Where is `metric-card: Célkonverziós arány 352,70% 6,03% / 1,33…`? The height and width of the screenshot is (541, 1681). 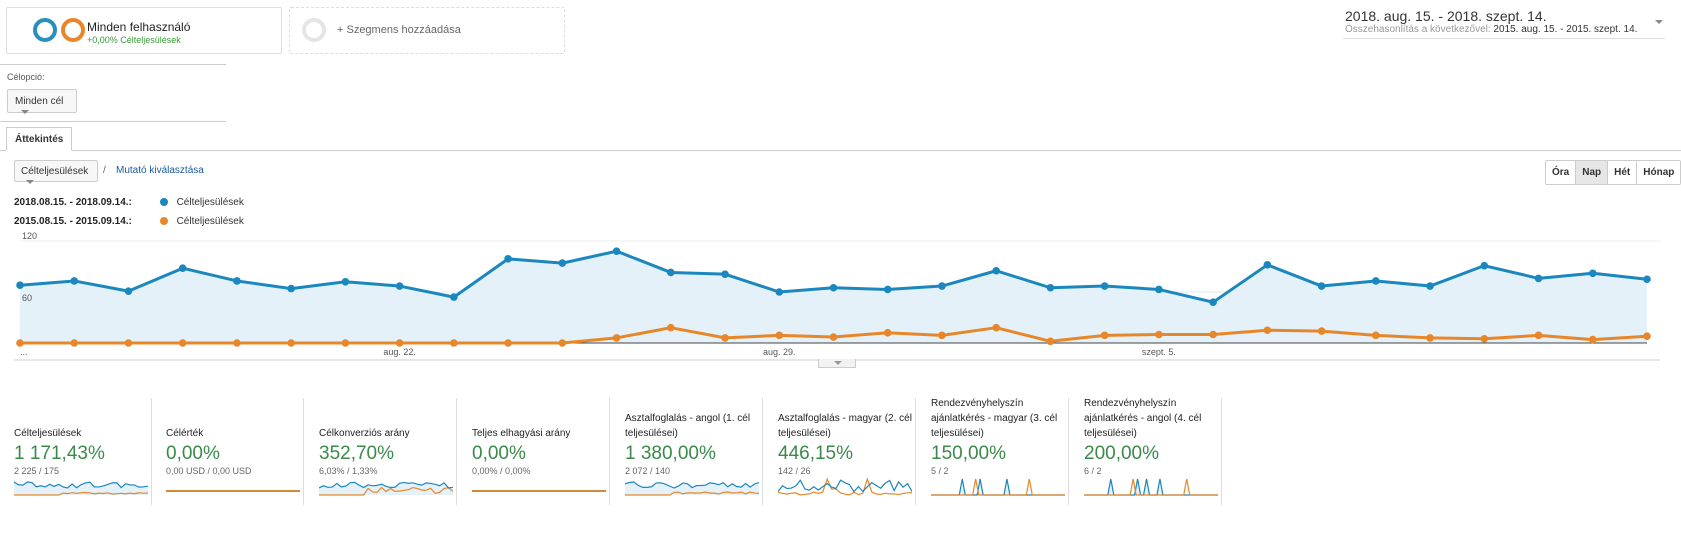
metric-card: Célkonverziós arány 352,70% 6,03% / 1,33… is located at coordinates (381, 451).